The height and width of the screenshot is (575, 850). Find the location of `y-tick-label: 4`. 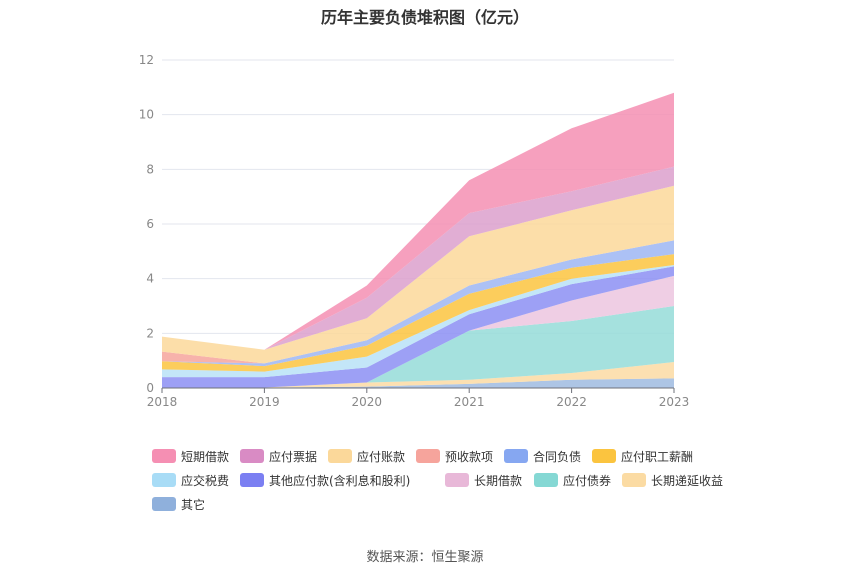

y-tick-label: 4 is located at coordinates (150, 279).